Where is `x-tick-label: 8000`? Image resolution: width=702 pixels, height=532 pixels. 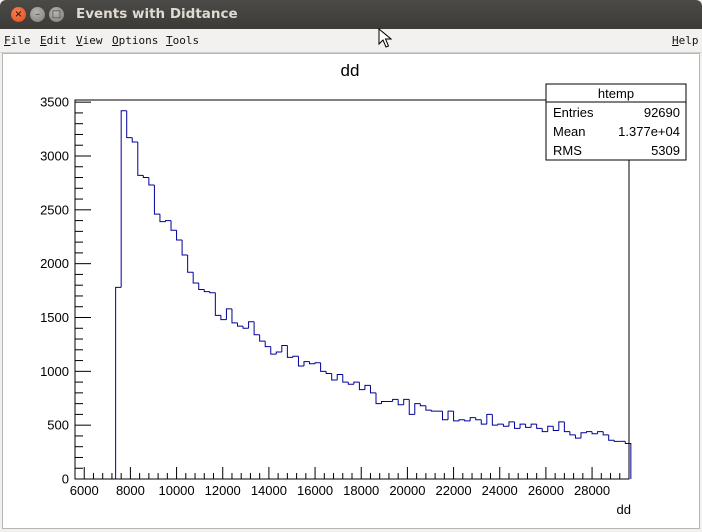 x-tick-label: 8000 is located at coordinates (130, 490).